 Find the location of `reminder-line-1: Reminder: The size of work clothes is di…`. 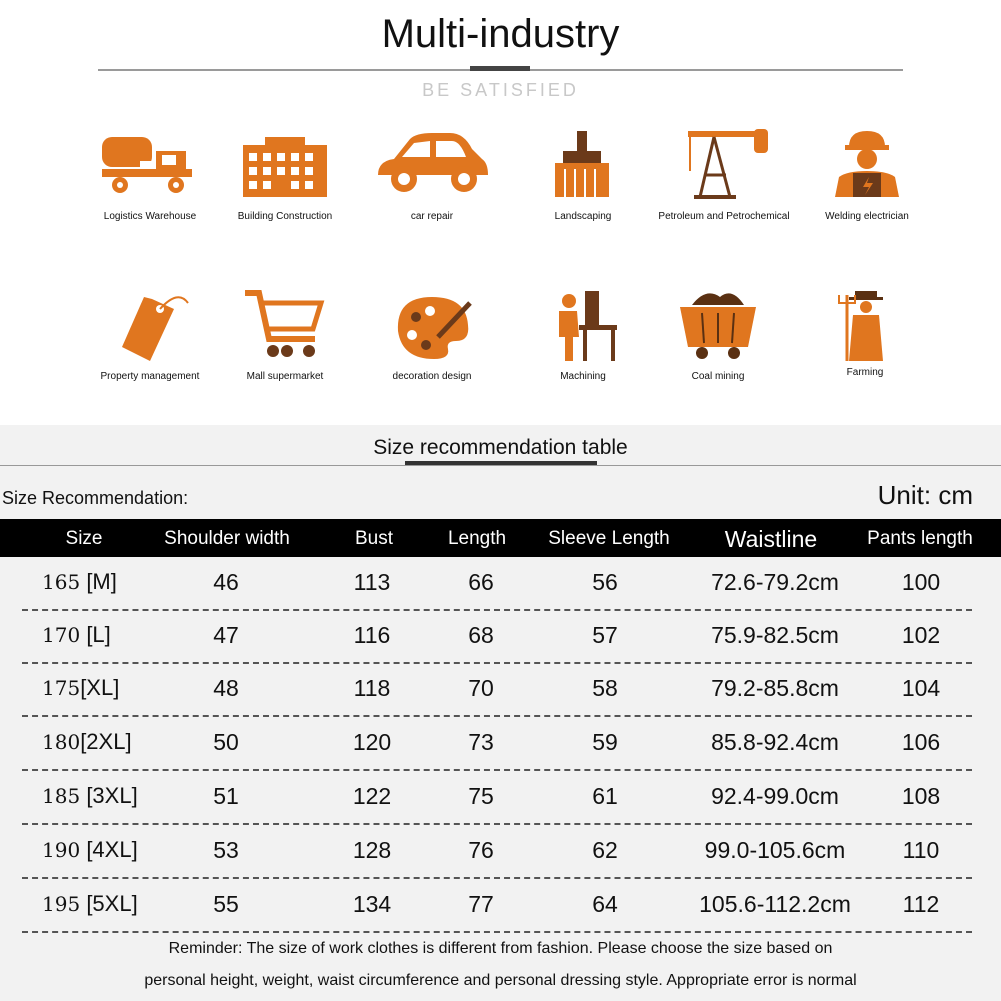

reminder-line-1: Reminder: The size of work clothes is di… is located at coordinates (500, 948).